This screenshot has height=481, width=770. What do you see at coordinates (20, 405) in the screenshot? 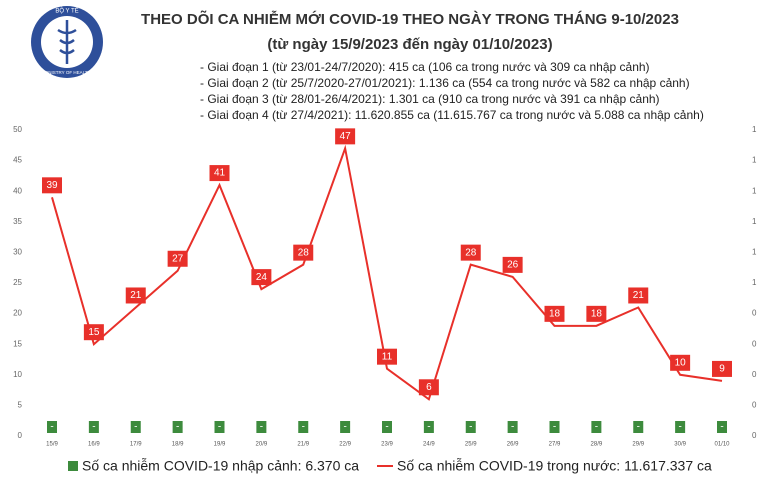
I see `y-tick-label: 5` at bounding box center [20, 405].